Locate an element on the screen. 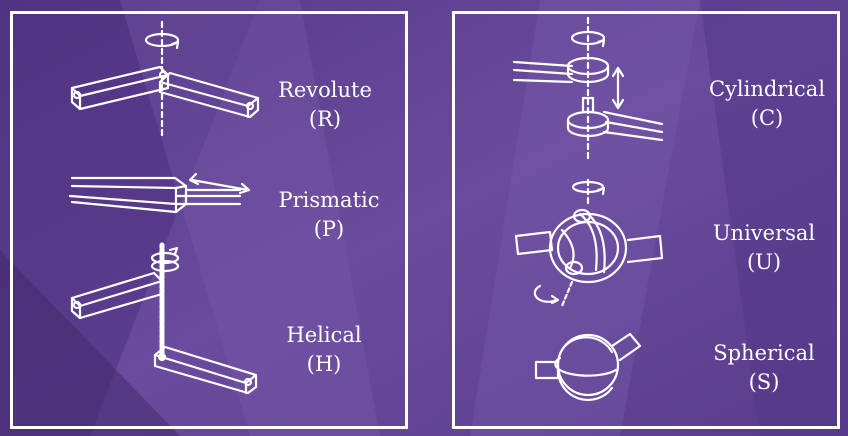  prismatic-symbol: (P) is located at coordinates (329, 229).